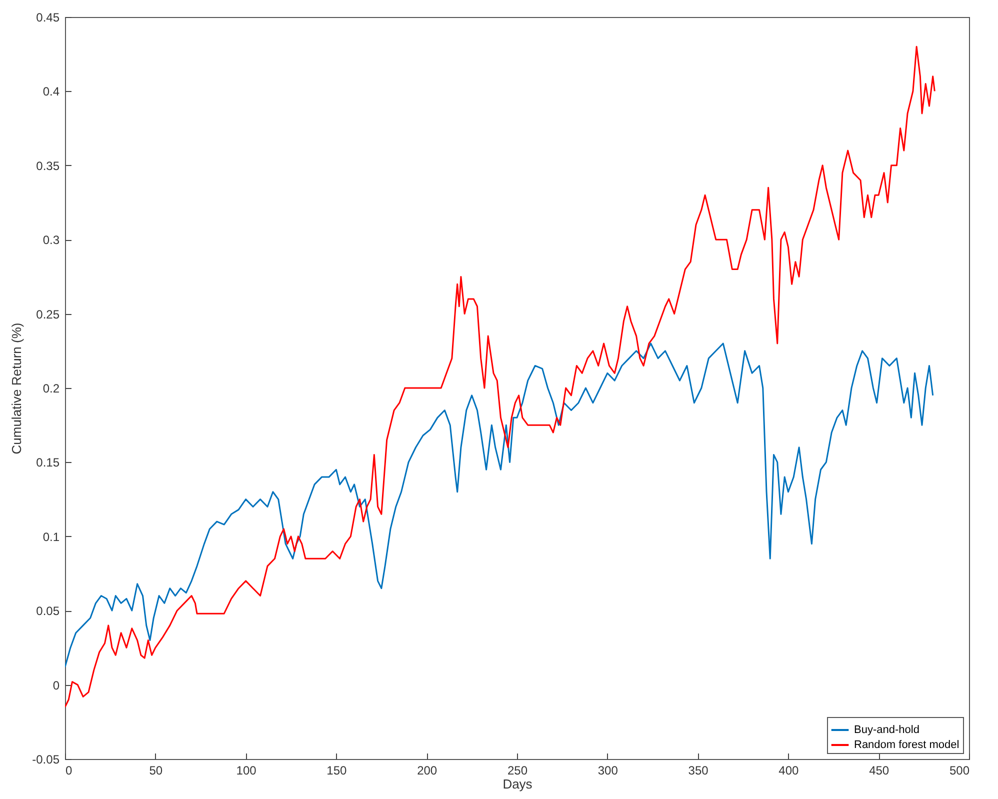 This screenshot has height=799, width=998. I want to click on y-tick-label: 0.3, so click(51, 240).